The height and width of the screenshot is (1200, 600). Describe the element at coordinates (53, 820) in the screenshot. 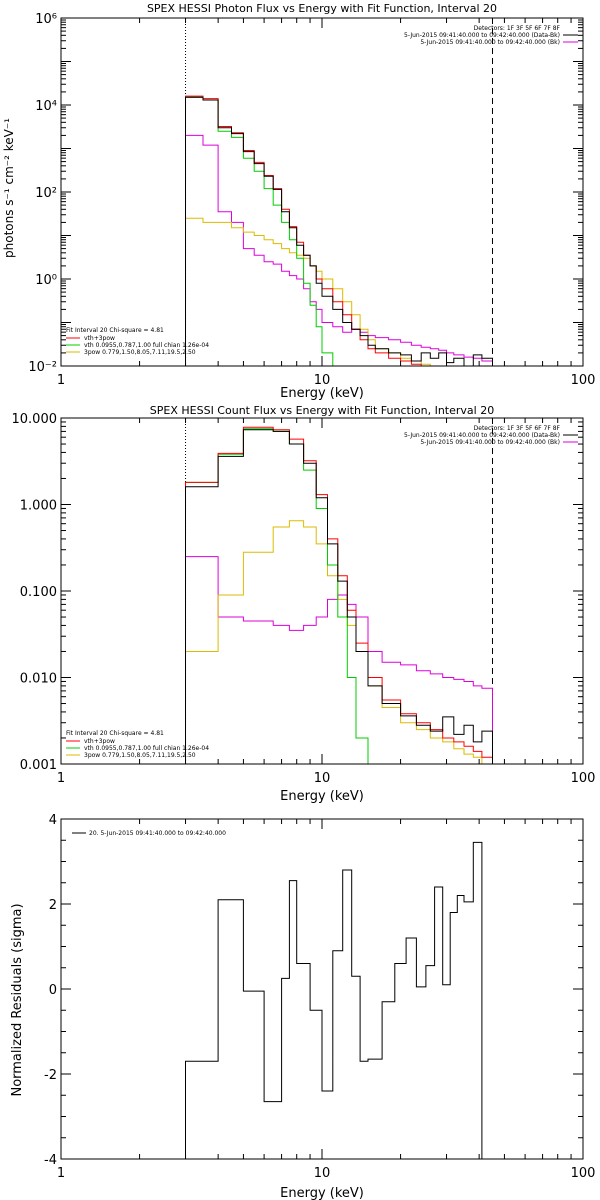

I see `panel2-ytick-label: 4` at that location.